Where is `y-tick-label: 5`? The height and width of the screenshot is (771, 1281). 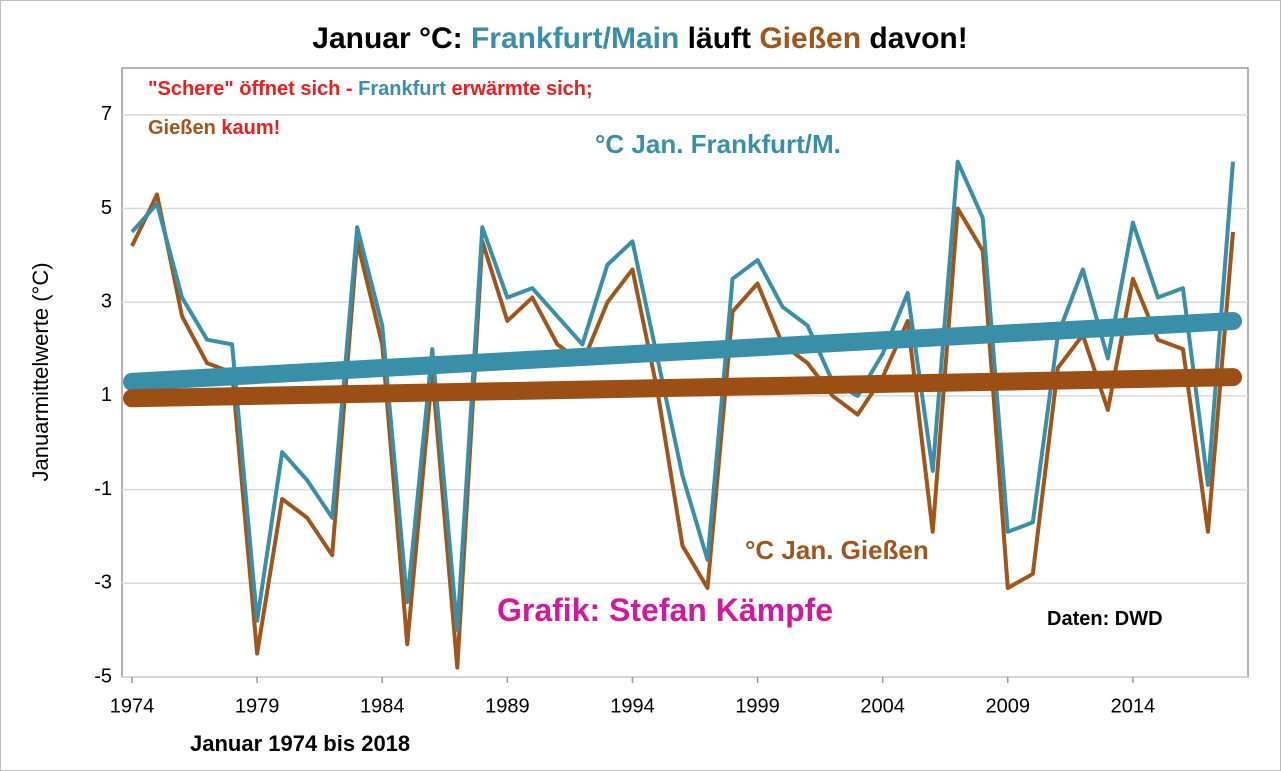
y-tick-label: 5 is located at coordinates (106, 208).